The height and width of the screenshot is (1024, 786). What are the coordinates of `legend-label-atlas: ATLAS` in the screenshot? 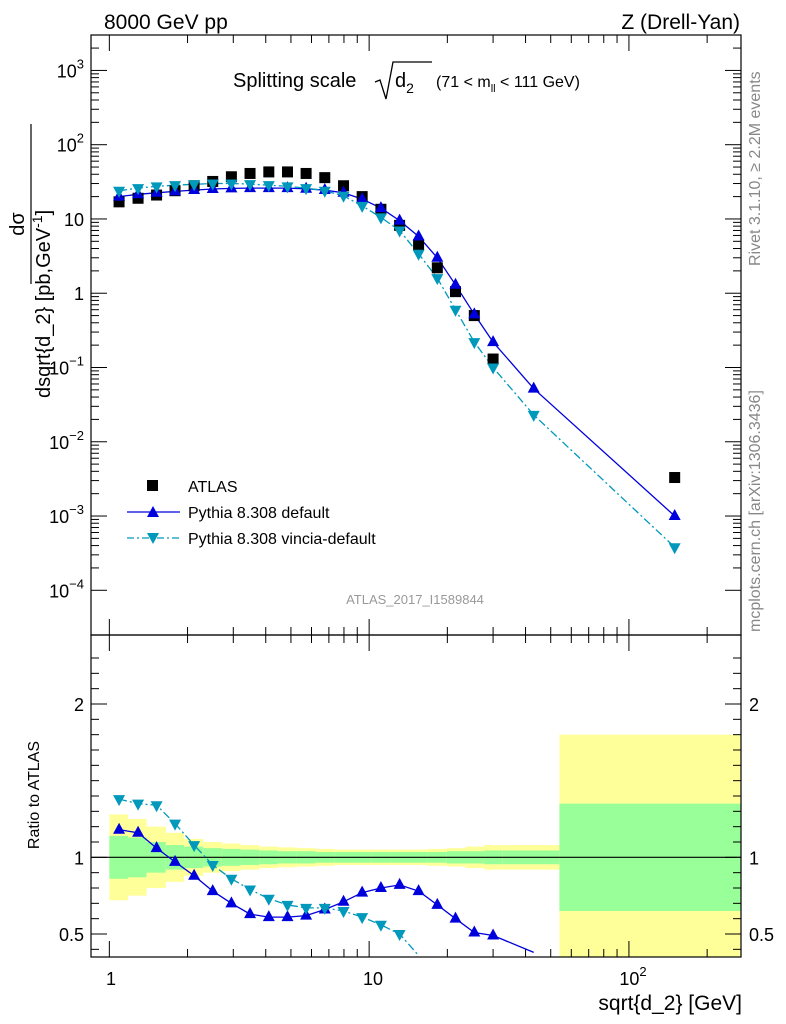 It's located at (213, 487).